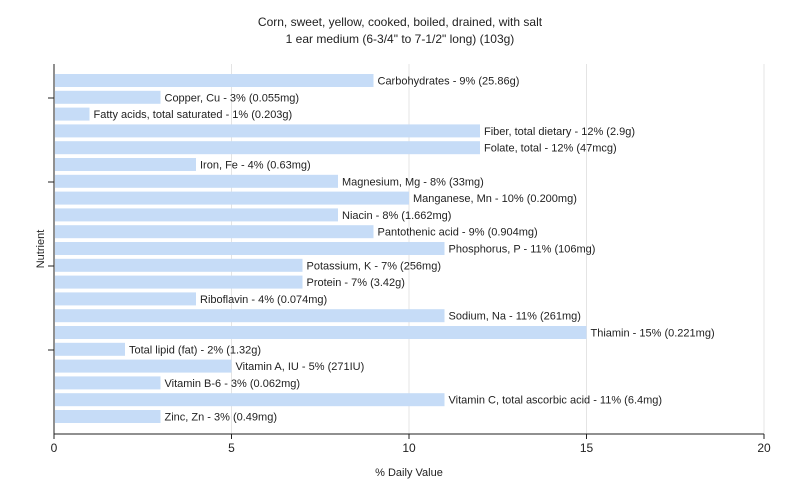 This screenshot has height=500, width=800. I want to click on bar-data-label: Potassium, K - 7% (256mg), so click(374, 266).